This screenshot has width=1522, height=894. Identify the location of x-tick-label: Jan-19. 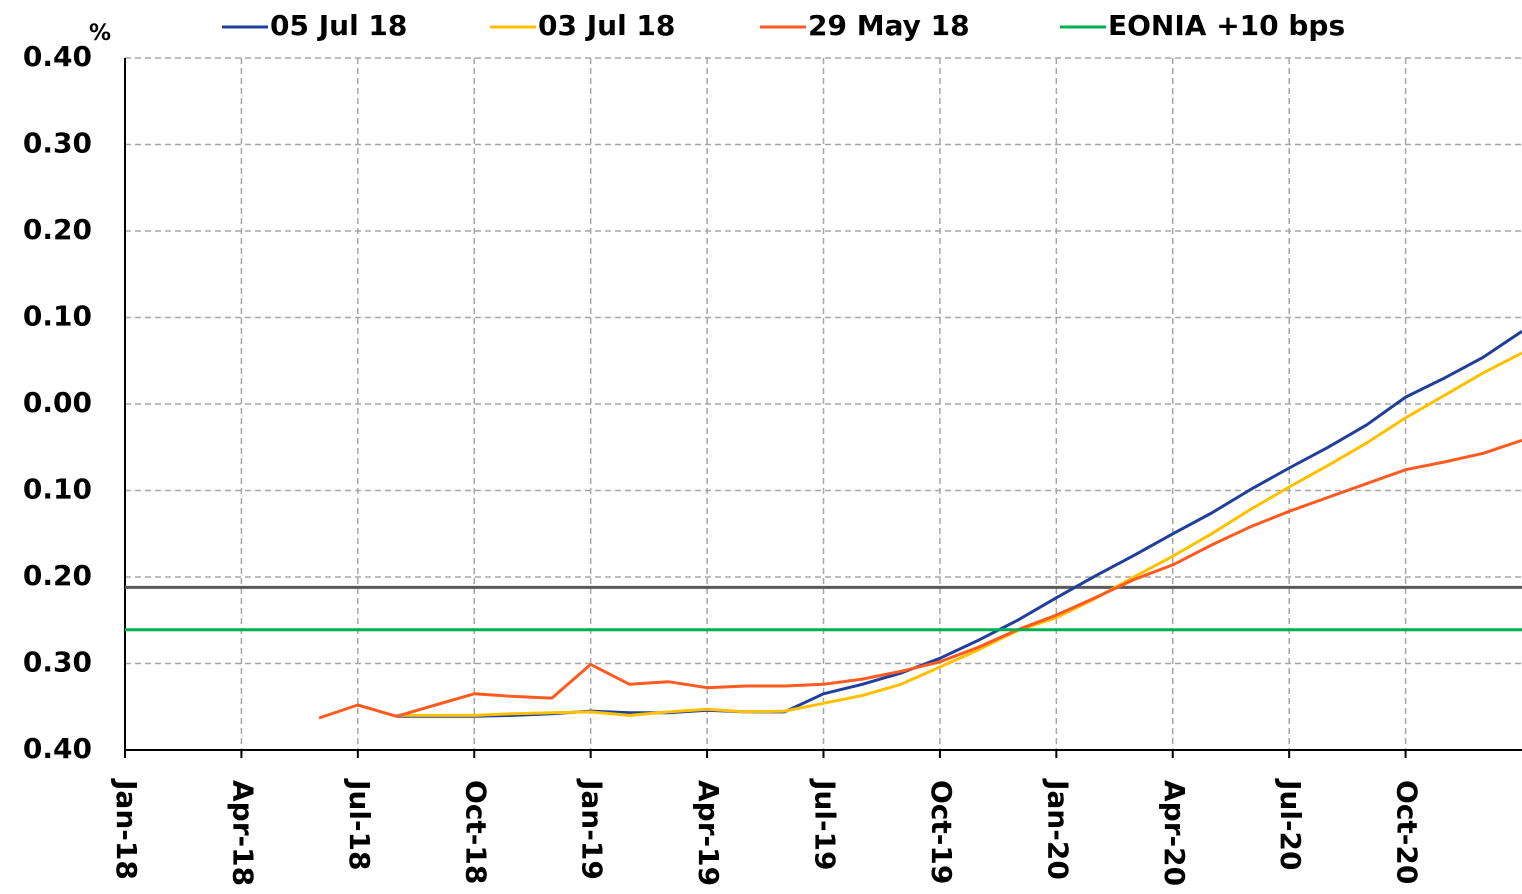
(592, 829).